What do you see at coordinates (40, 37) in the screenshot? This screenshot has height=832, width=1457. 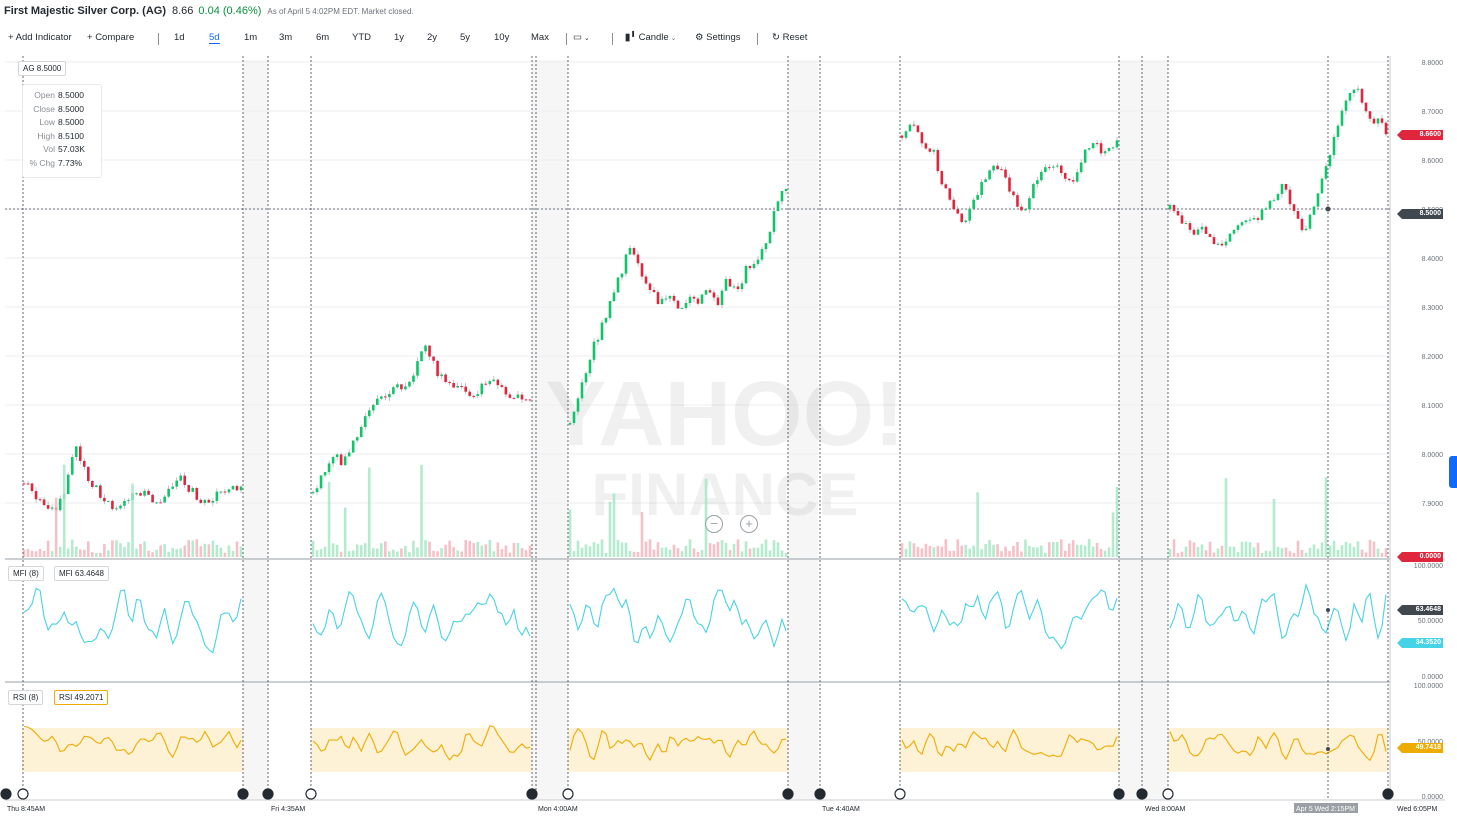 I see `add-indicator-button: + Add Indicator` at bounding box center [40, 37].